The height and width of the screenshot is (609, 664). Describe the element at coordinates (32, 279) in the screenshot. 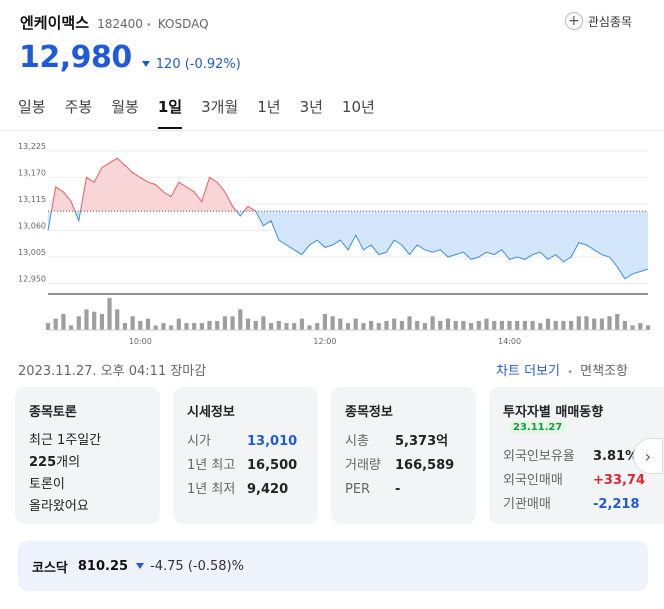

I see `y-tick-label: 12,950` at that location.